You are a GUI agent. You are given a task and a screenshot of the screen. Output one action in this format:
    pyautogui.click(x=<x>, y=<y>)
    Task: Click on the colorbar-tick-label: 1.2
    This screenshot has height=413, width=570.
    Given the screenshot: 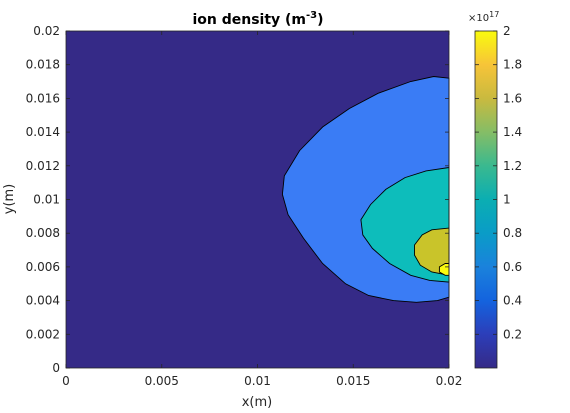 What is the action you would take?
    pyautogui.click(x=512, y=166)
    